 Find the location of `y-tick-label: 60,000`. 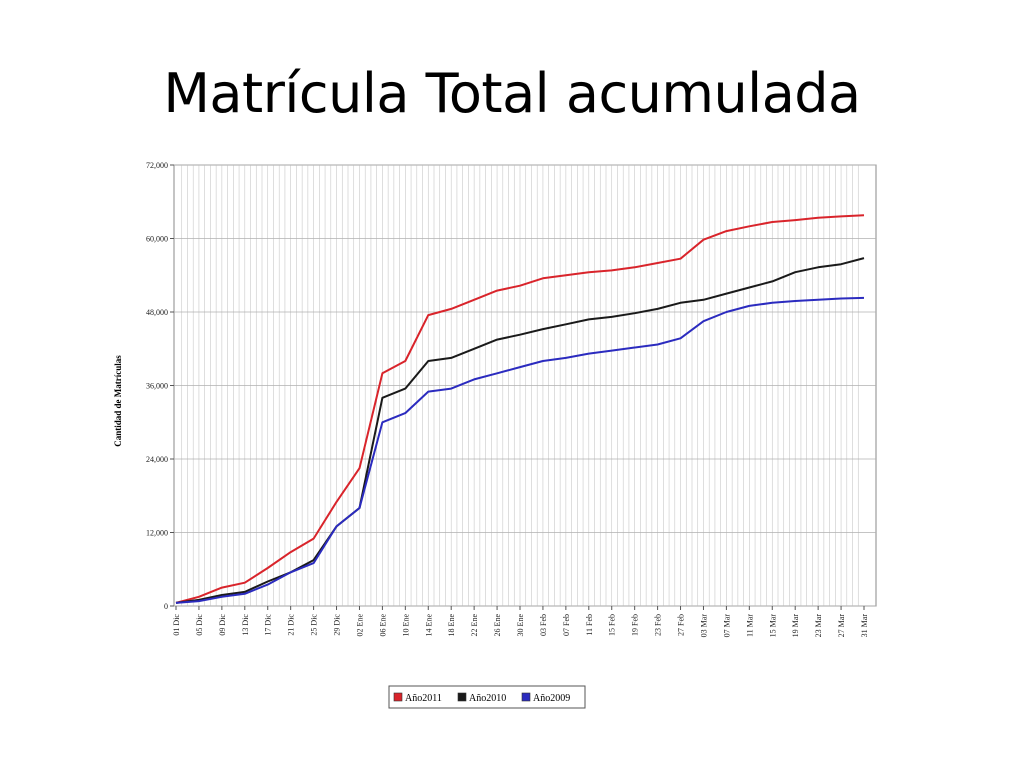

y-tick-label: 60,000 is located at coordinates (157, 239).